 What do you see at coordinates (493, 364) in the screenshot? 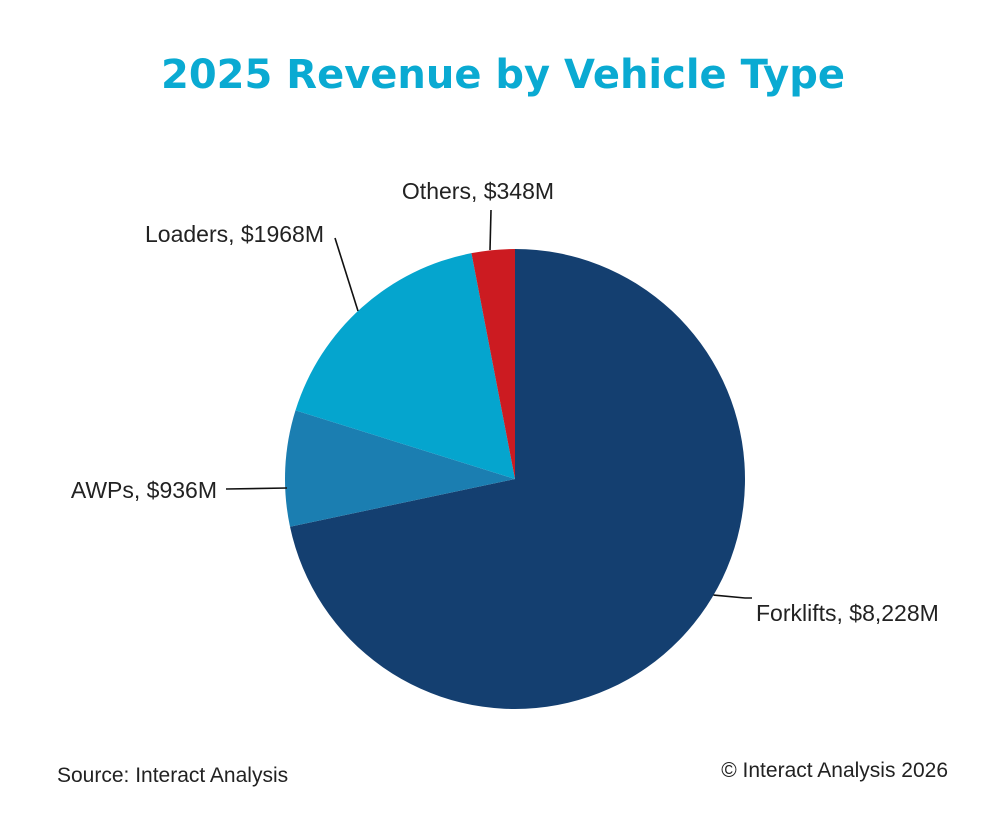
I see `pie-slice-others` at bounding box center [493, 364].